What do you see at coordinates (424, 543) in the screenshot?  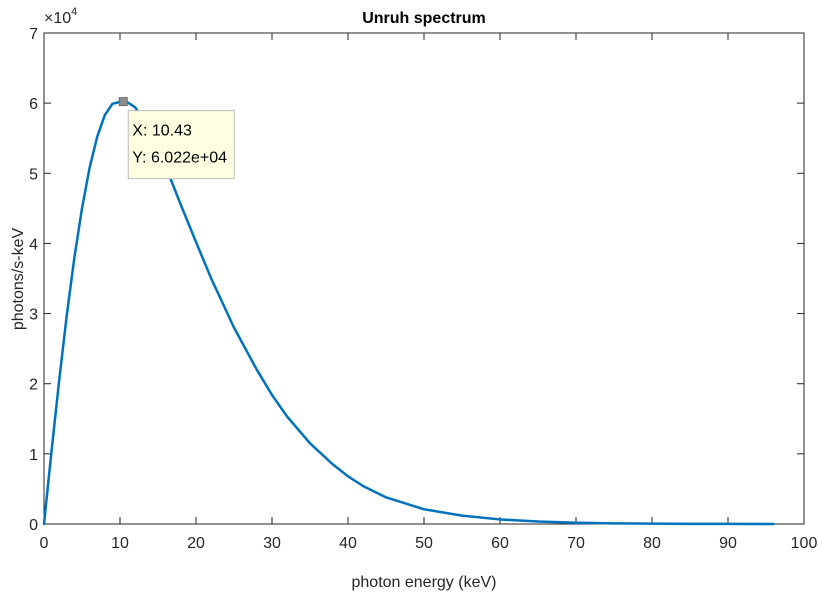 I see `x-tick-label: 50` at bounding box center [424, 543].